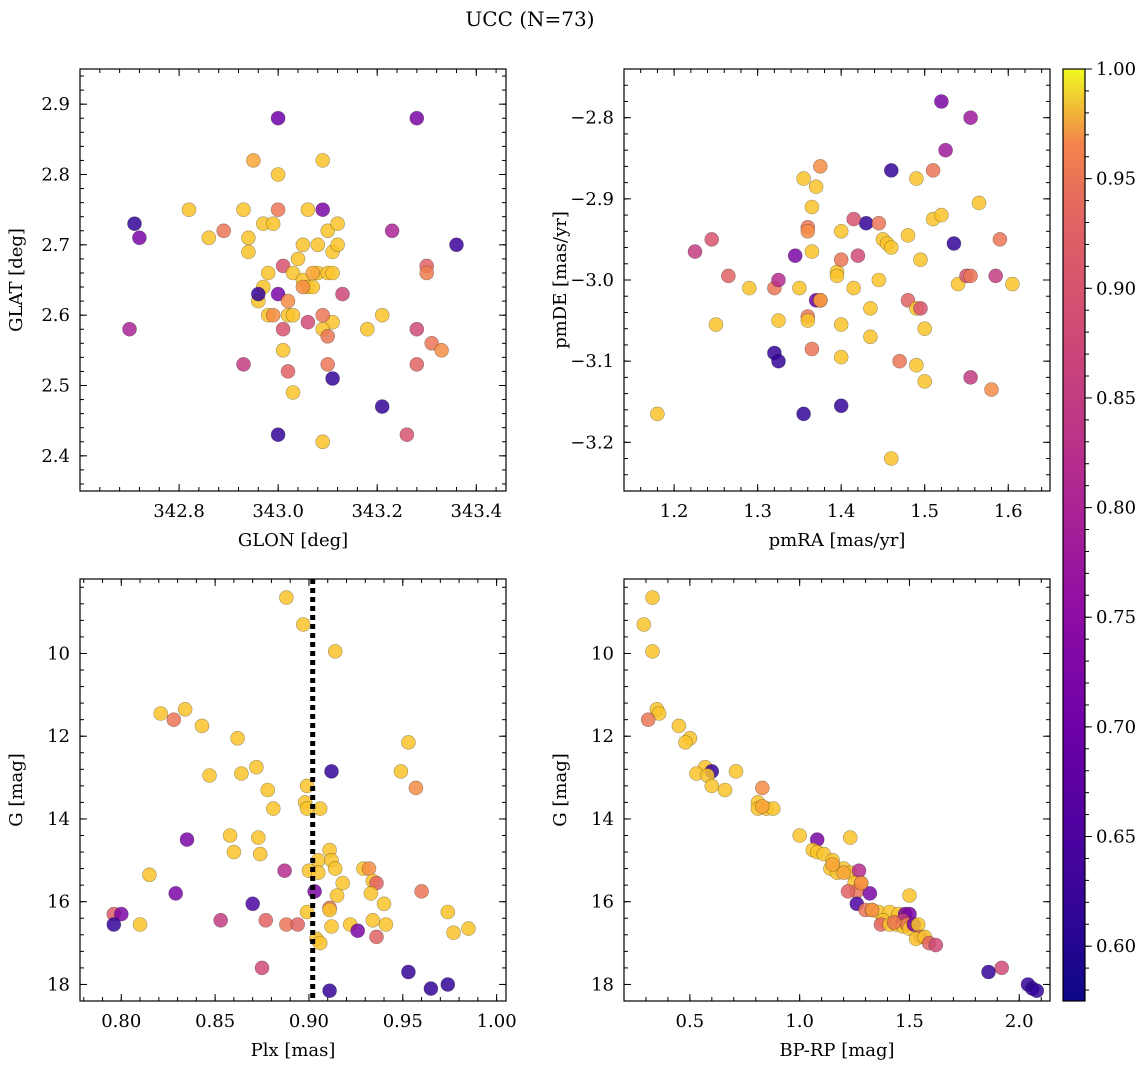 The width and height of the screenshot is (1148, 1072). What do you see at coordinates (602, 902) in the screenshot?
I see `y-tick-label: 16` at bounding box center [602, 902].